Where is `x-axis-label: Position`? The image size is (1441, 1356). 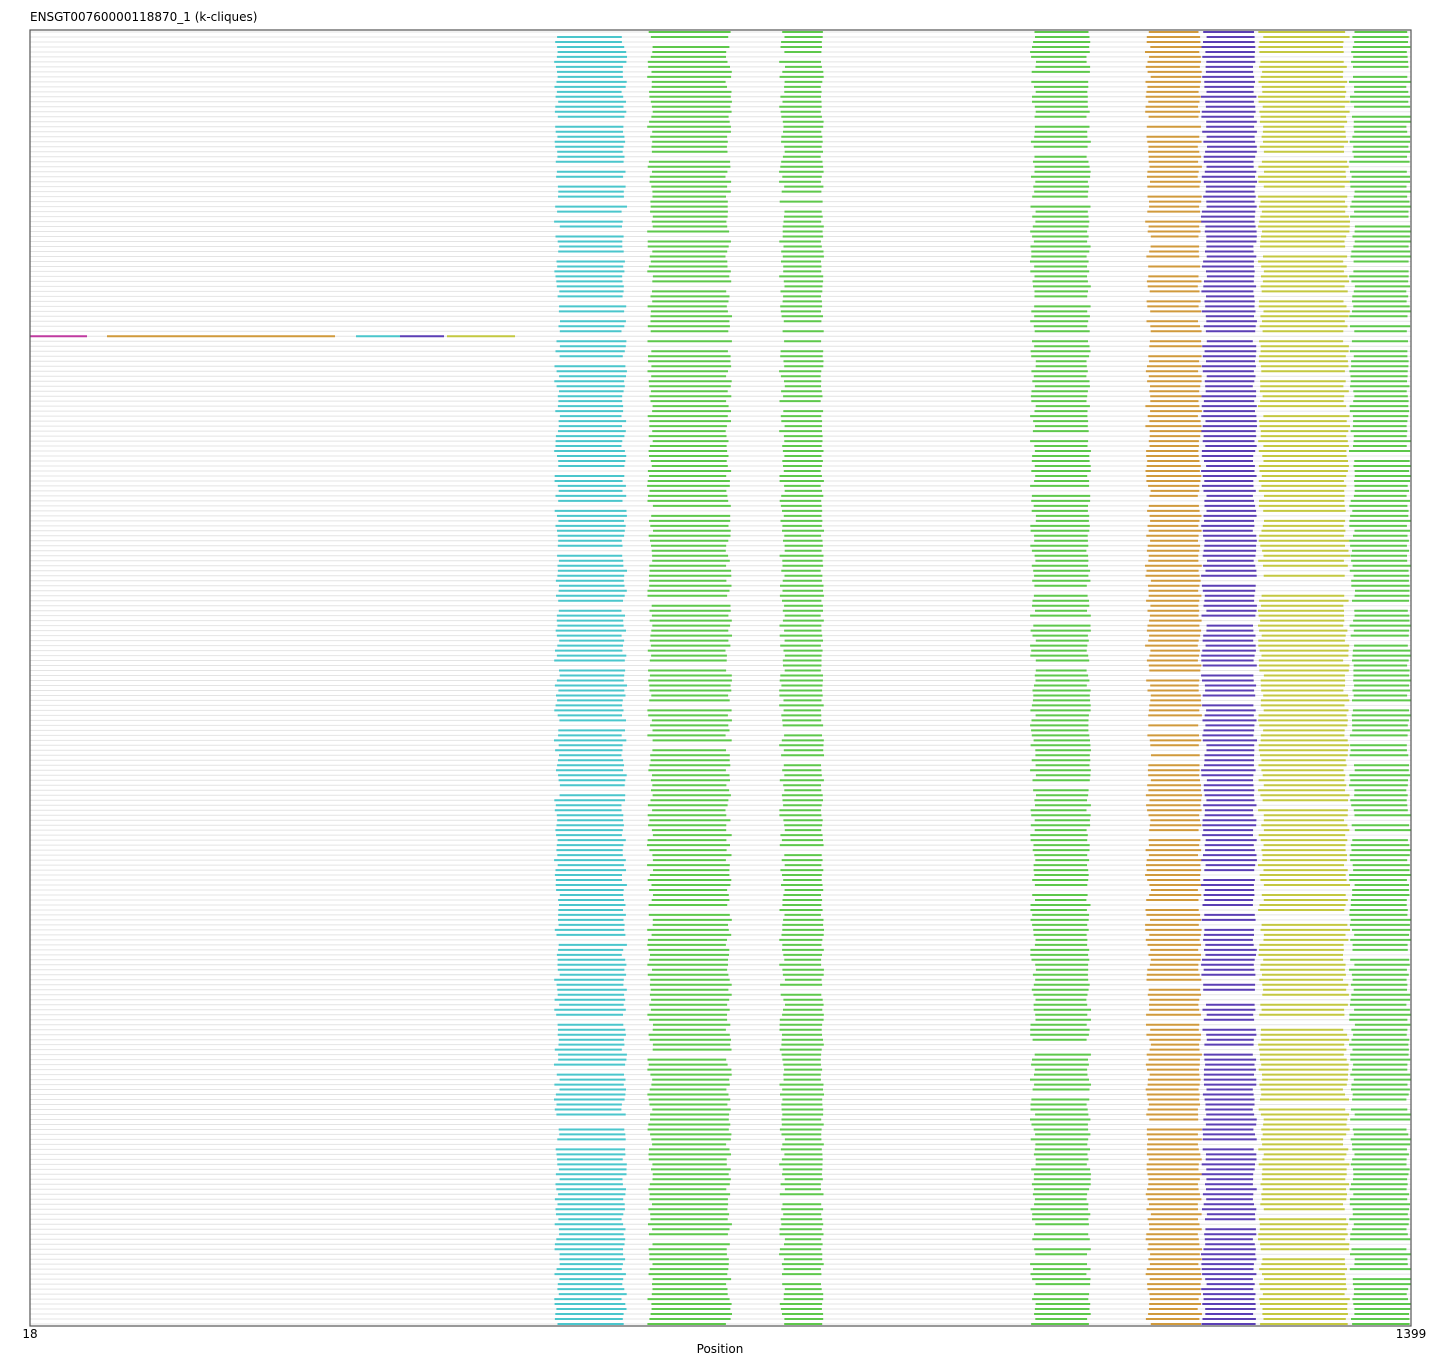
x-axis-label: Position is located at coordinates (720, 1349).